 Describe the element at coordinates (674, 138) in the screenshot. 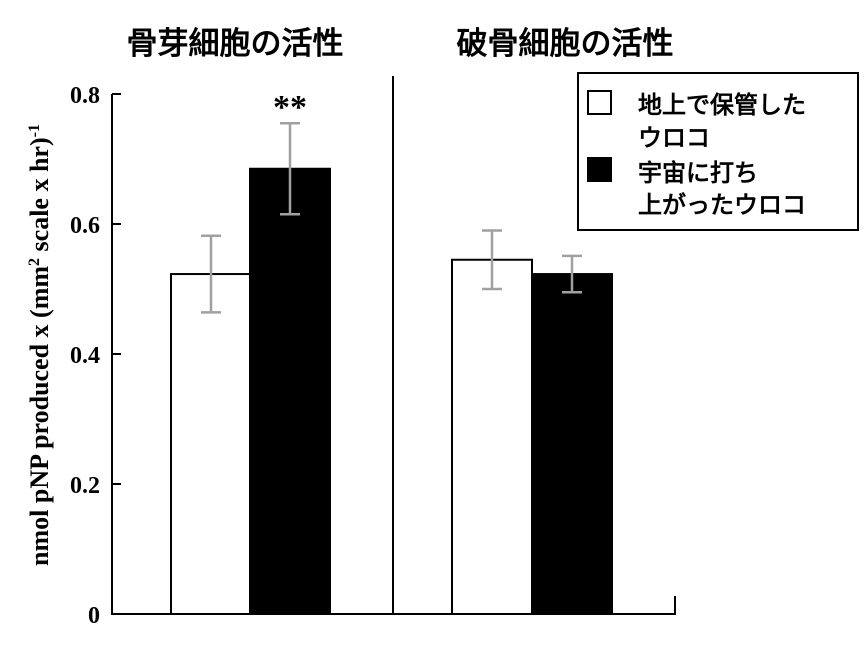

I see `legend-label: ウロコ` at that location.